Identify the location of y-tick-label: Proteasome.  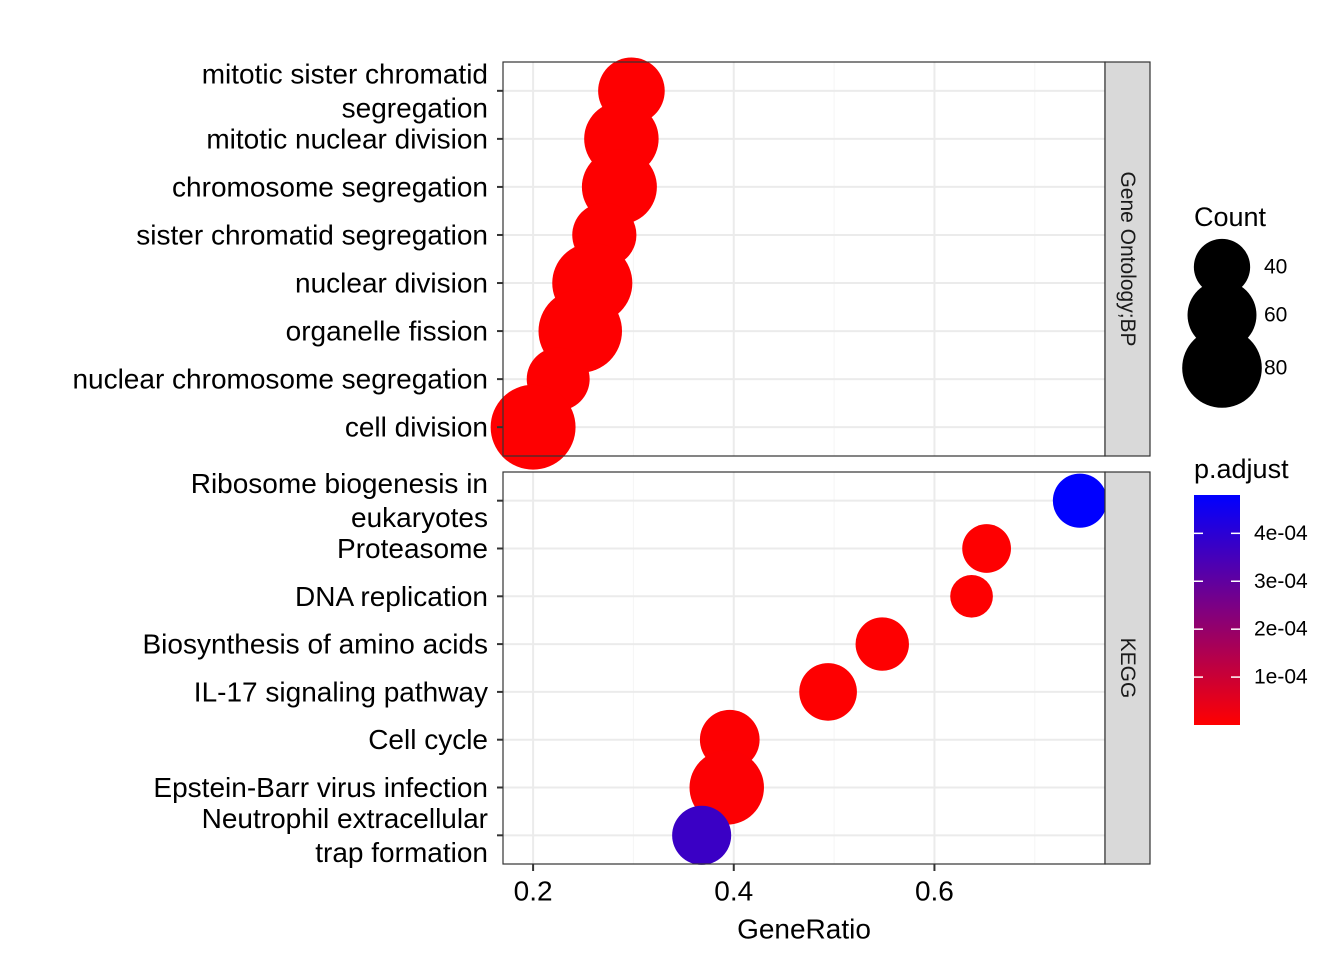
(412, 548).